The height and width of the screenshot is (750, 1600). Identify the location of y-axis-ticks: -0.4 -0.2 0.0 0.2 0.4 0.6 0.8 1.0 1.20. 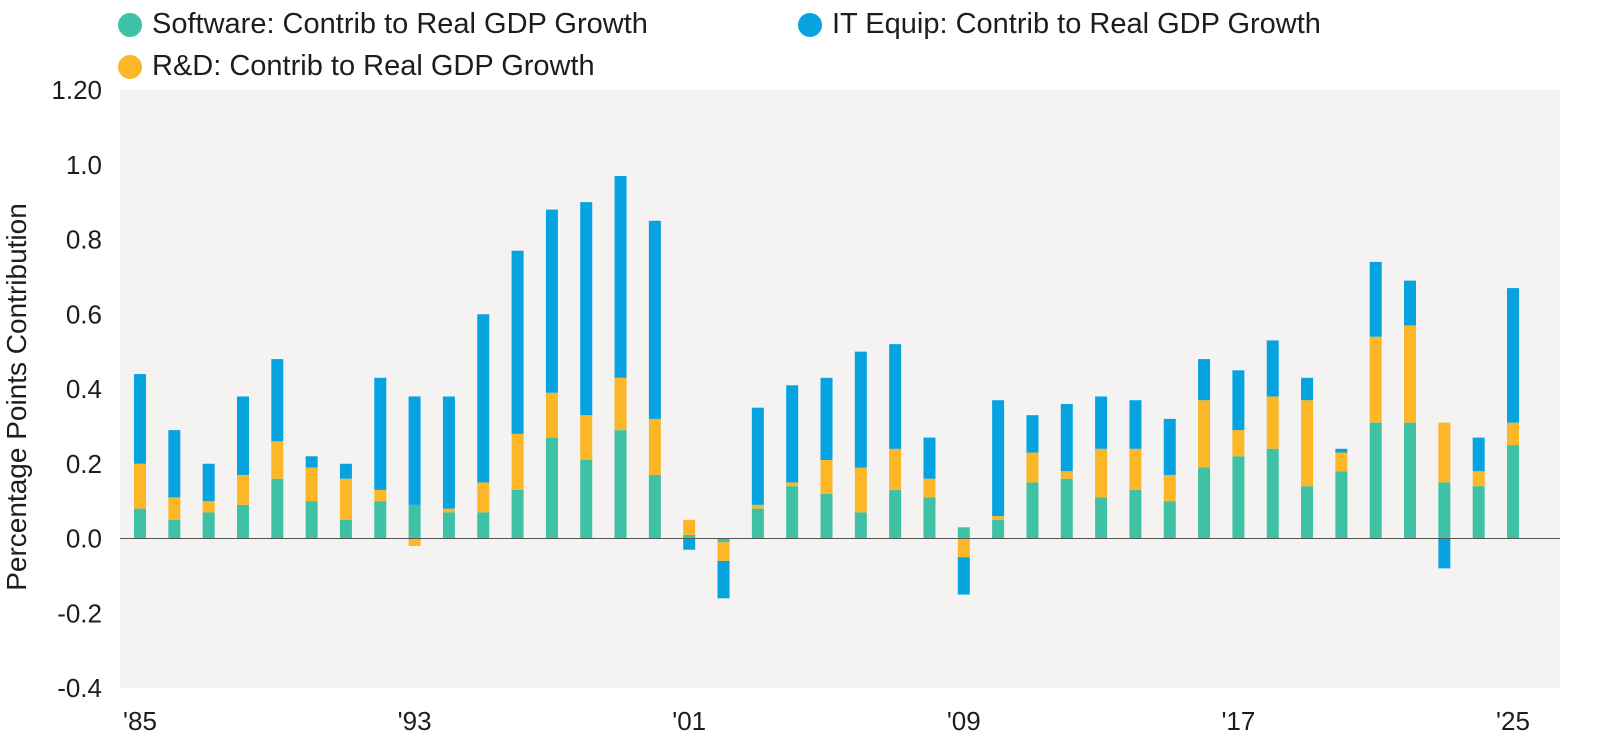
(76, 389).